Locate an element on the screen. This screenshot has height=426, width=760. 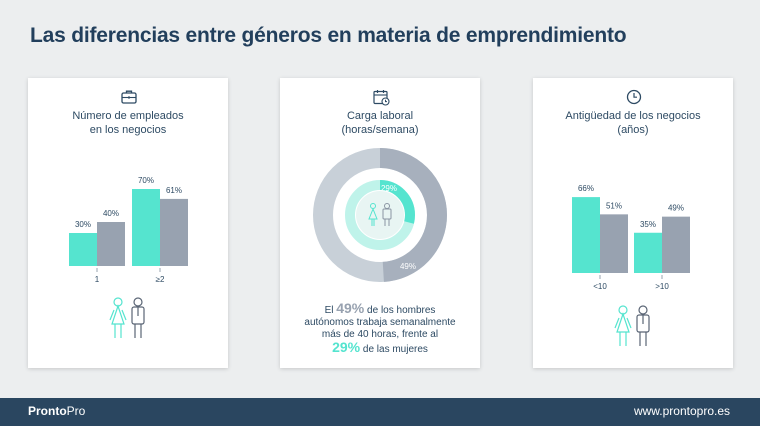
age-value-label-1-0: 35% is located at coordinates (648, 224).